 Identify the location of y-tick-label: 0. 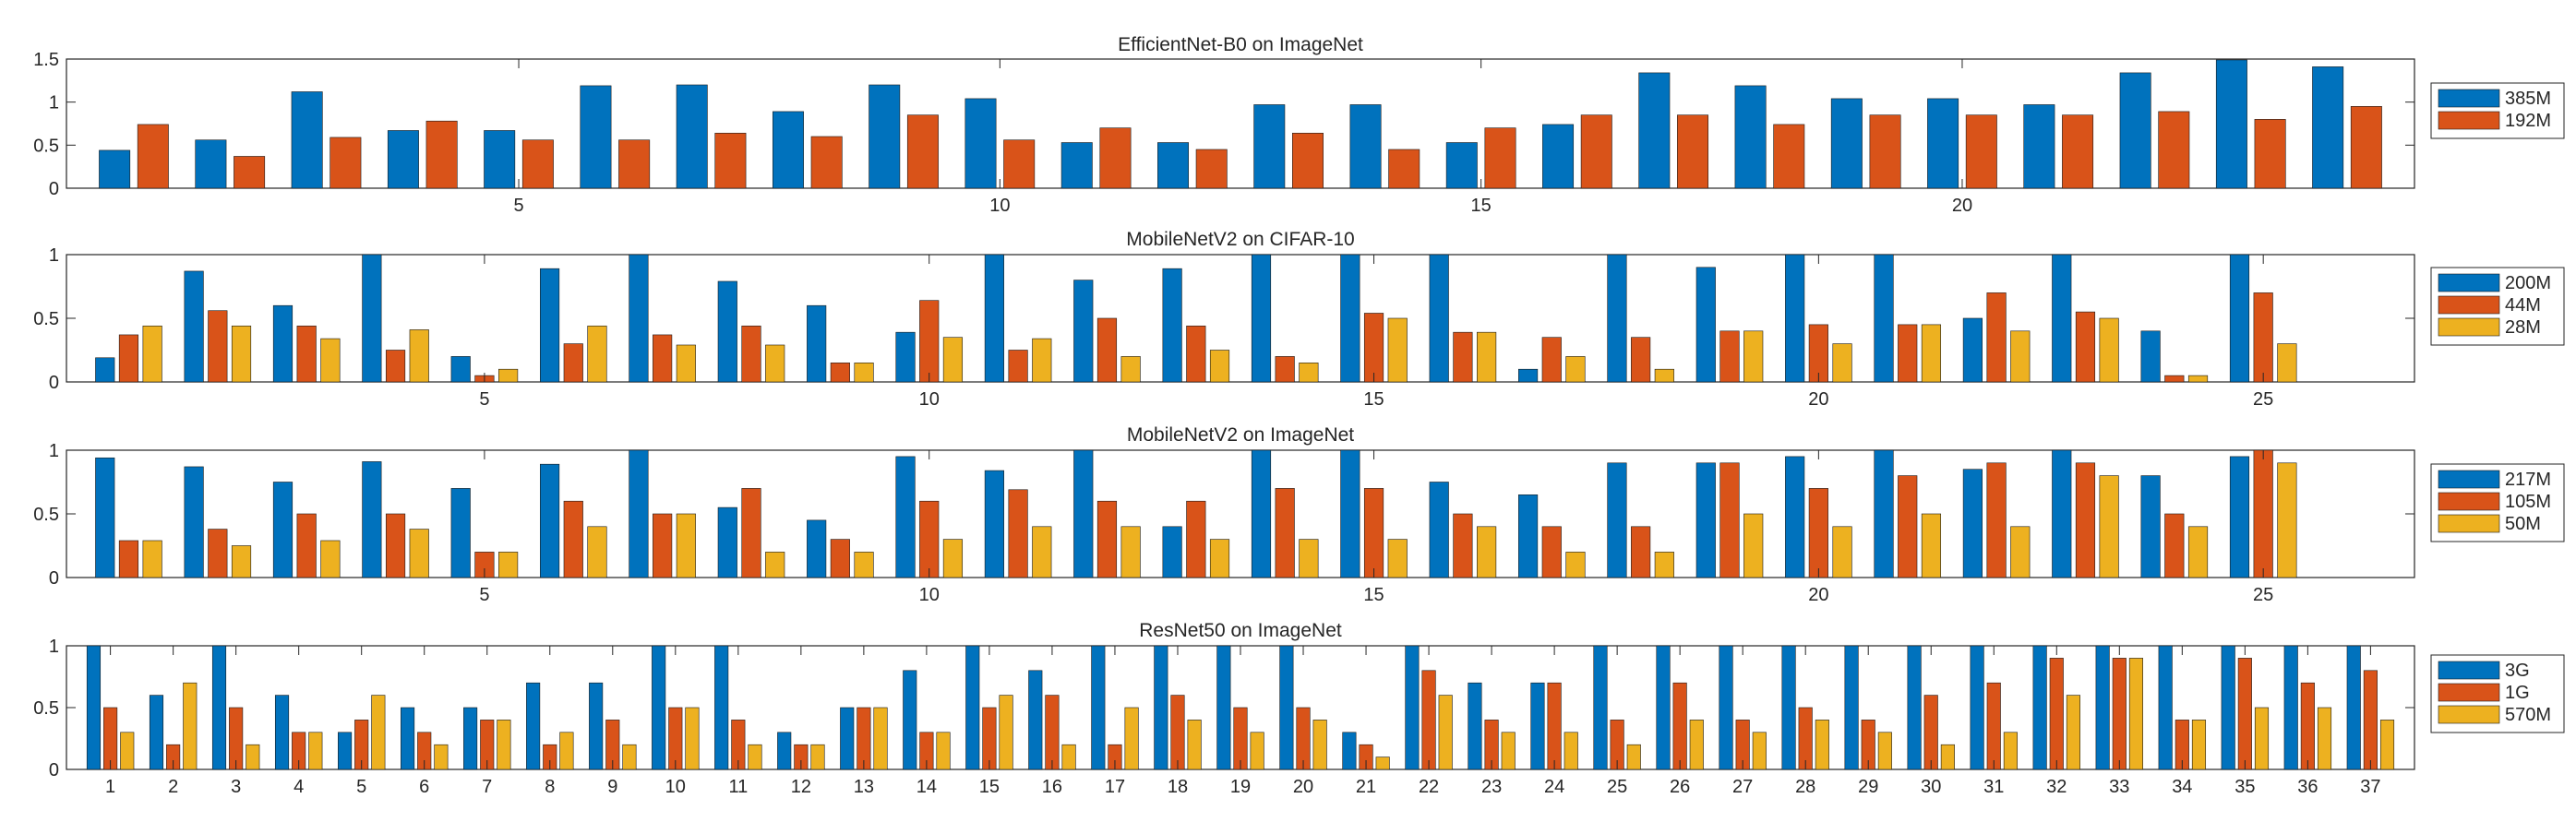
(54, 189).